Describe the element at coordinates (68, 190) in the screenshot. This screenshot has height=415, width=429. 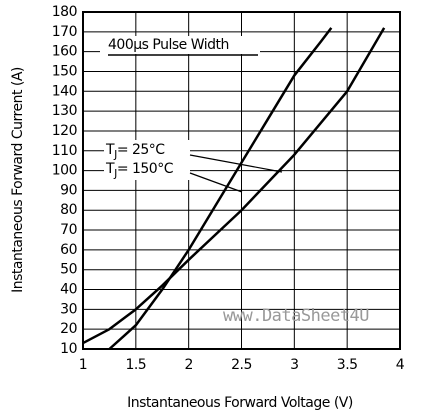
I see `y-tick-label: 90` at that location.